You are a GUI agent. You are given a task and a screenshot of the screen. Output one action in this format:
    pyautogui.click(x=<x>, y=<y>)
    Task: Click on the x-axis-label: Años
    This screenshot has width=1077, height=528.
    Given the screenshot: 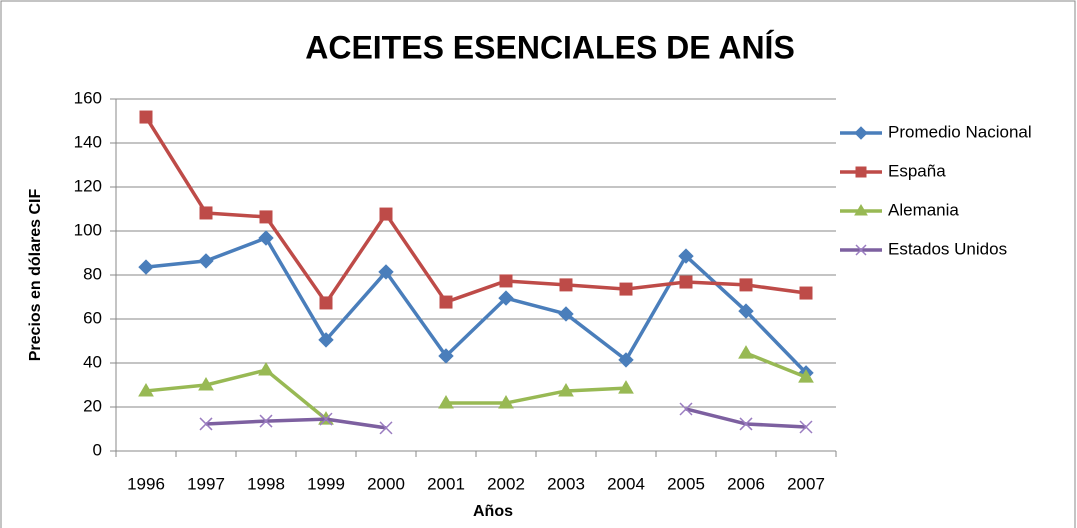 What is the action you would take?
    pyautogui.click(x=493, y=511)
    